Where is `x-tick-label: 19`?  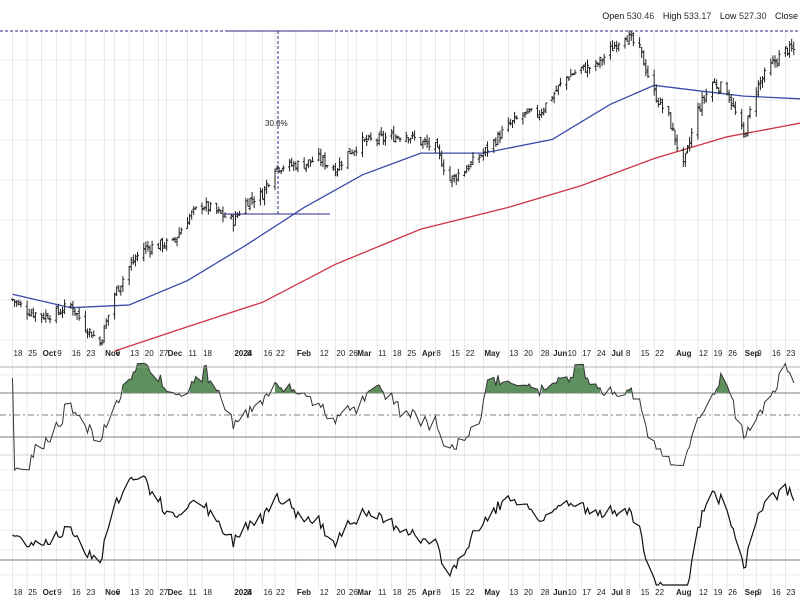
x-tick-label: 19 is located at coordinates (718, 592).